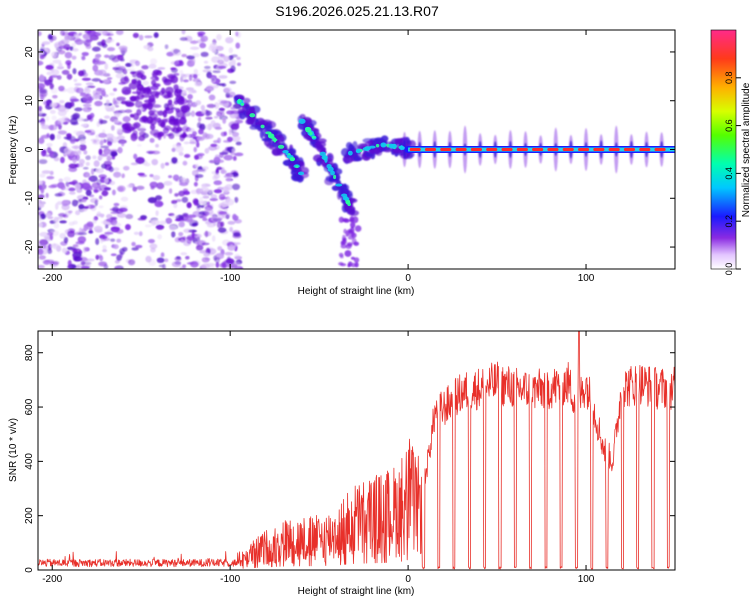 The height and width of the screenshot is (600, 750). What do you see at coordinates (29, 246) in the screenshot?
I see `y-tick-label: -20` at bounding box center [29, 246].